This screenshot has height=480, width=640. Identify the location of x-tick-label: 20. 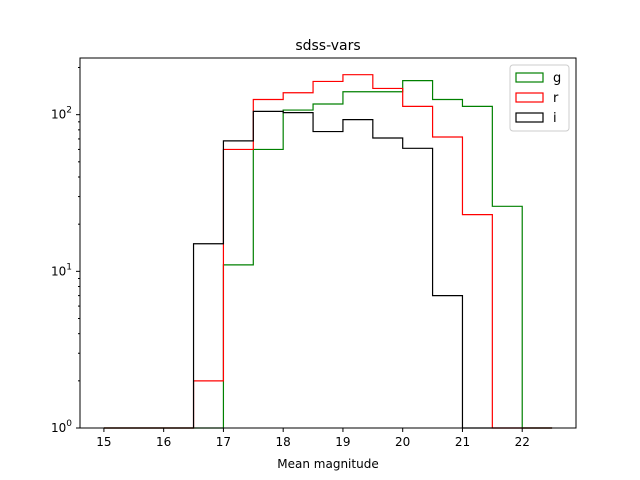
(402, 442).